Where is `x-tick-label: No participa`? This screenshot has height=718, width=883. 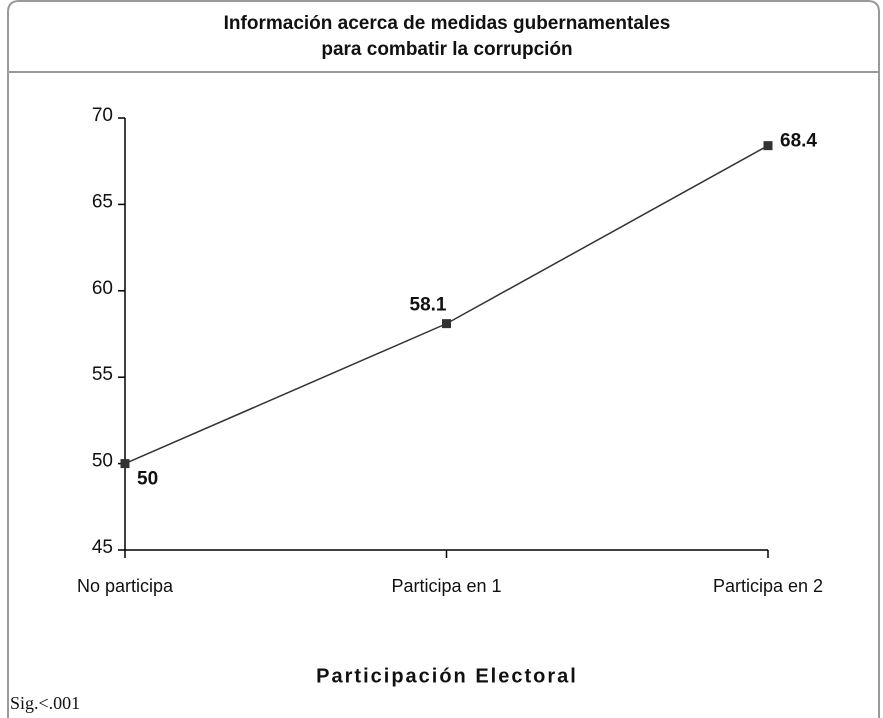 x-tick-label: No participa is located at coordinates (125, 586).